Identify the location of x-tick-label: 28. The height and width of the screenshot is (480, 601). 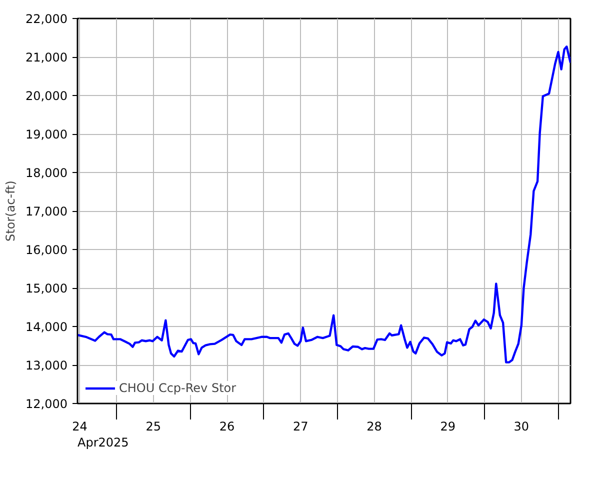
(374, 427).